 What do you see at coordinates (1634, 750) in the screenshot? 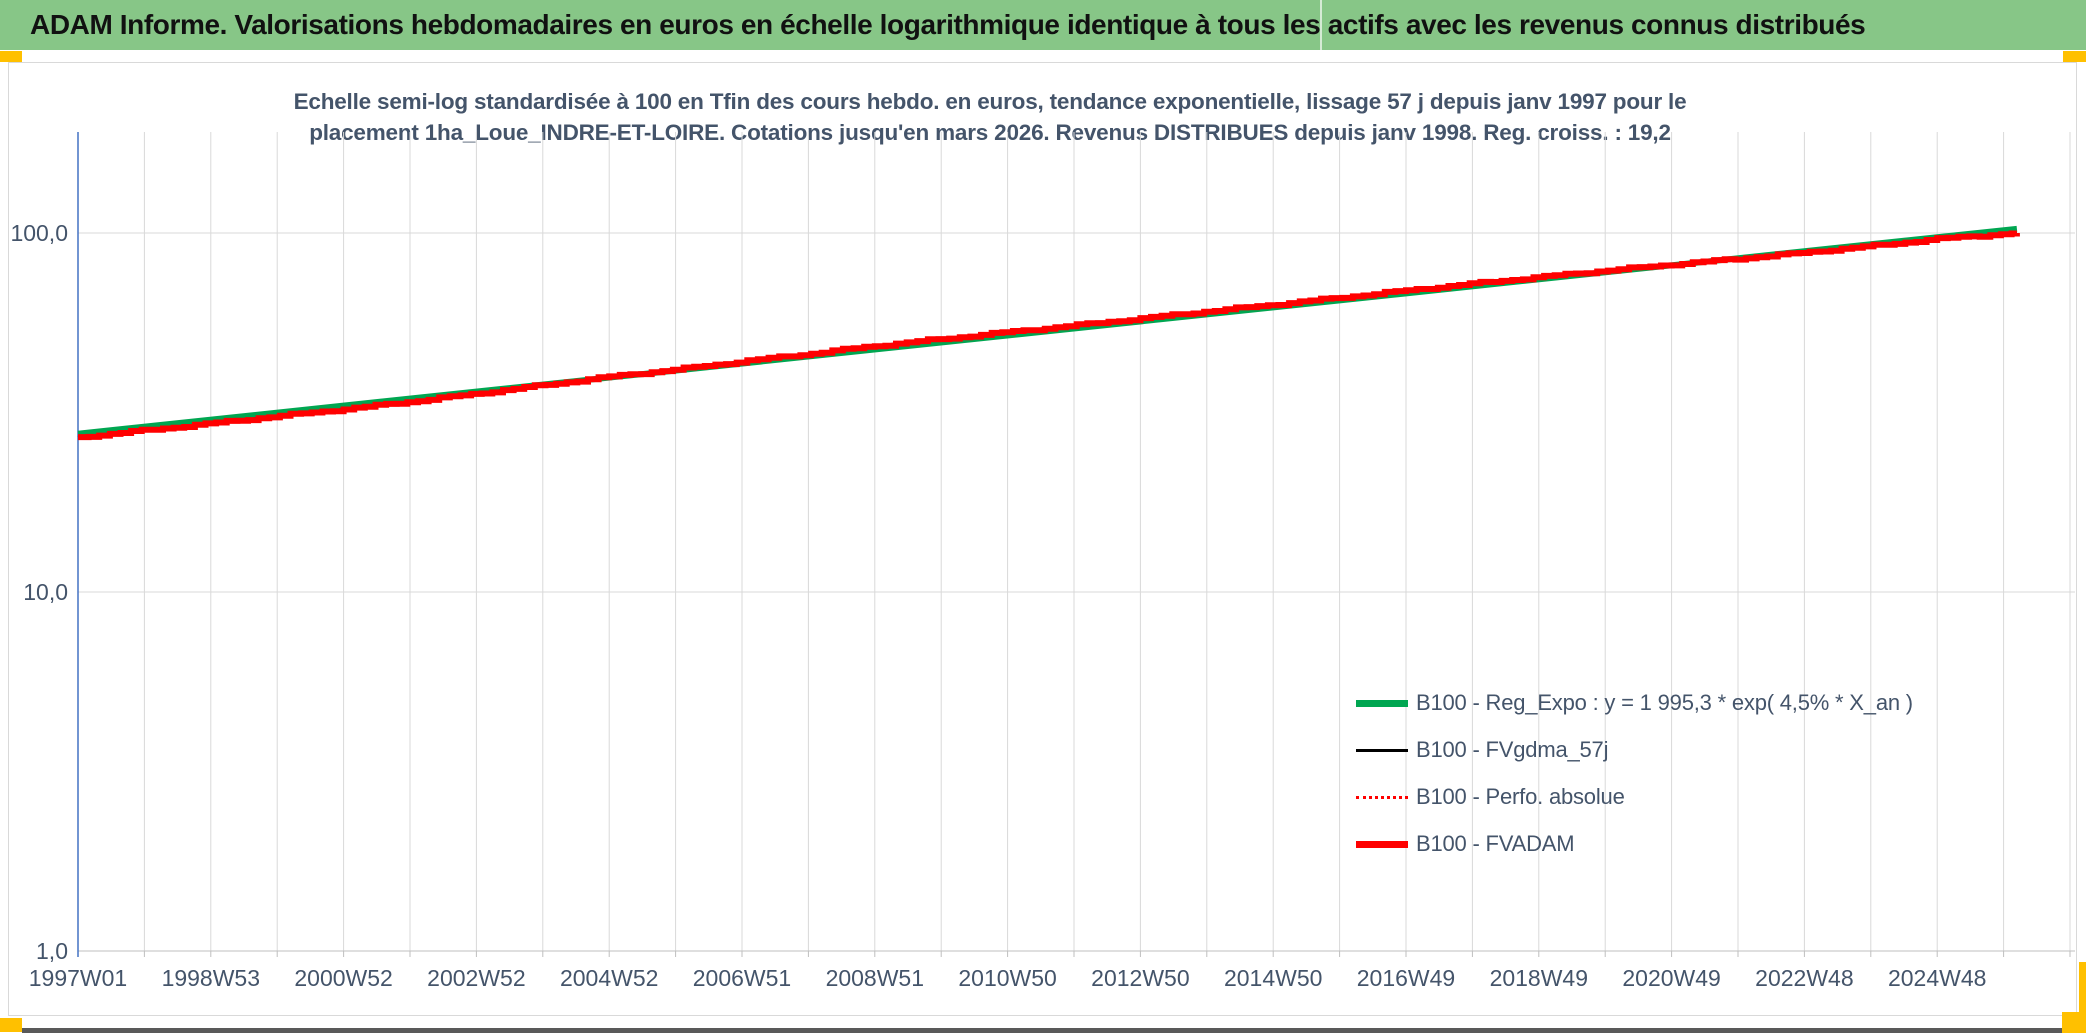
I see `legend-item: B100 - FVgdma_57j` at bounding box center [1634, 750].